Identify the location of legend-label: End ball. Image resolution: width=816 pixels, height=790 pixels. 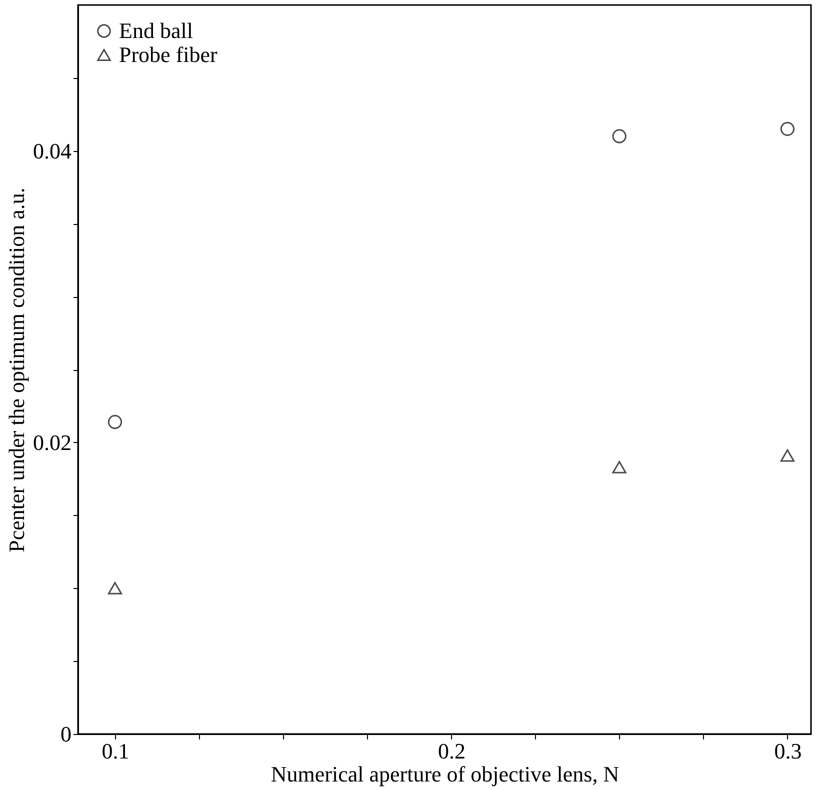
(156, 30).